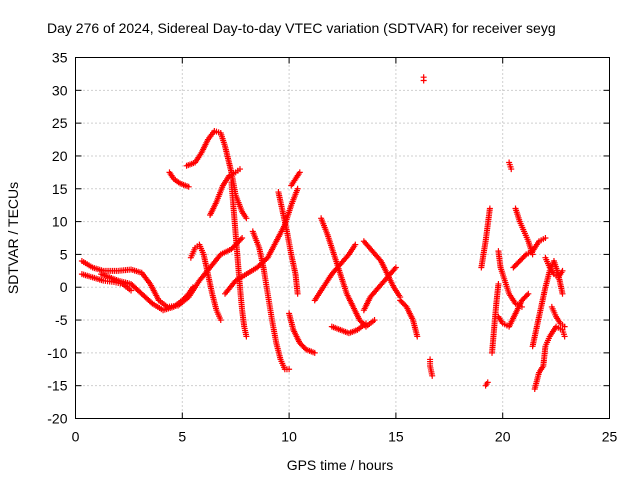 The image size is (640, 480). What do you see at coordinates (382, 269) in the screenshot?
I see `series-seg18` at bounding box center [382, 269].